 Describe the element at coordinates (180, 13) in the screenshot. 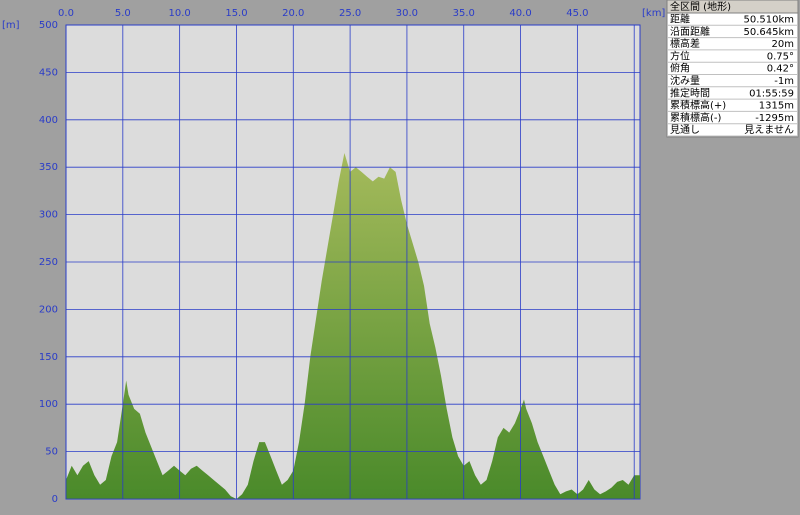

I see `x-tick-label: 10.0` at that location.